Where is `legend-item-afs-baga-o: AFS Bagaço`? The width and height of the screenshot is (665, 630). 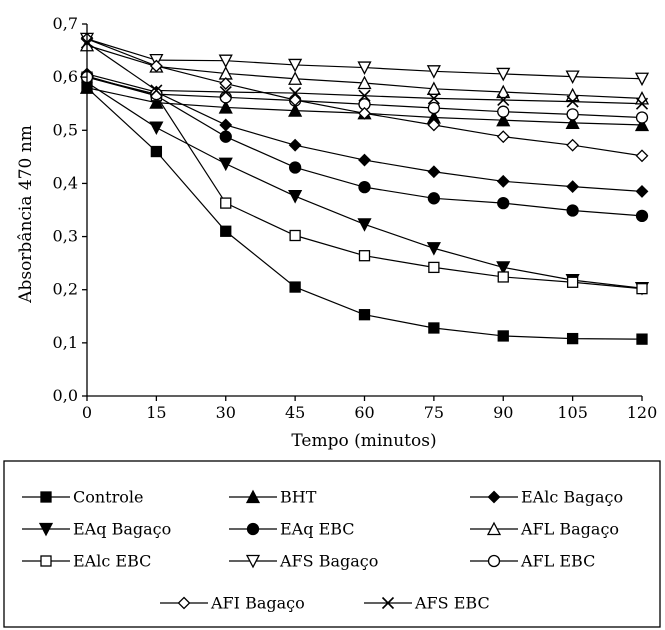
legend-item-afs-baga-o: AFS Bagaço is located at coordinates (303, 561).